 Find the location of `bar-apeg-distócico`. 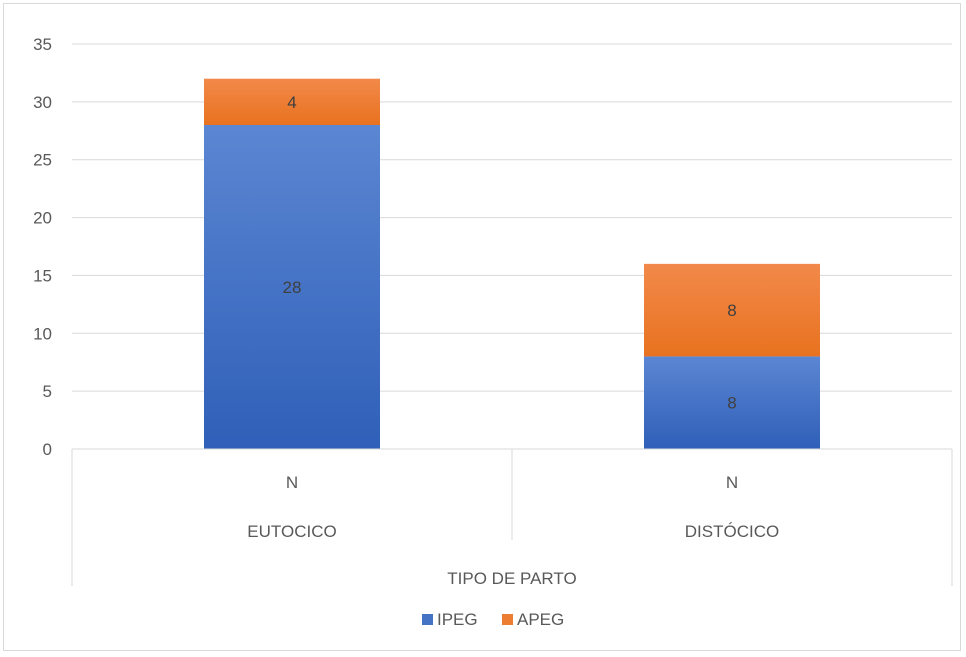

bar-apeg-distócico is located at coordinates (732, 310).